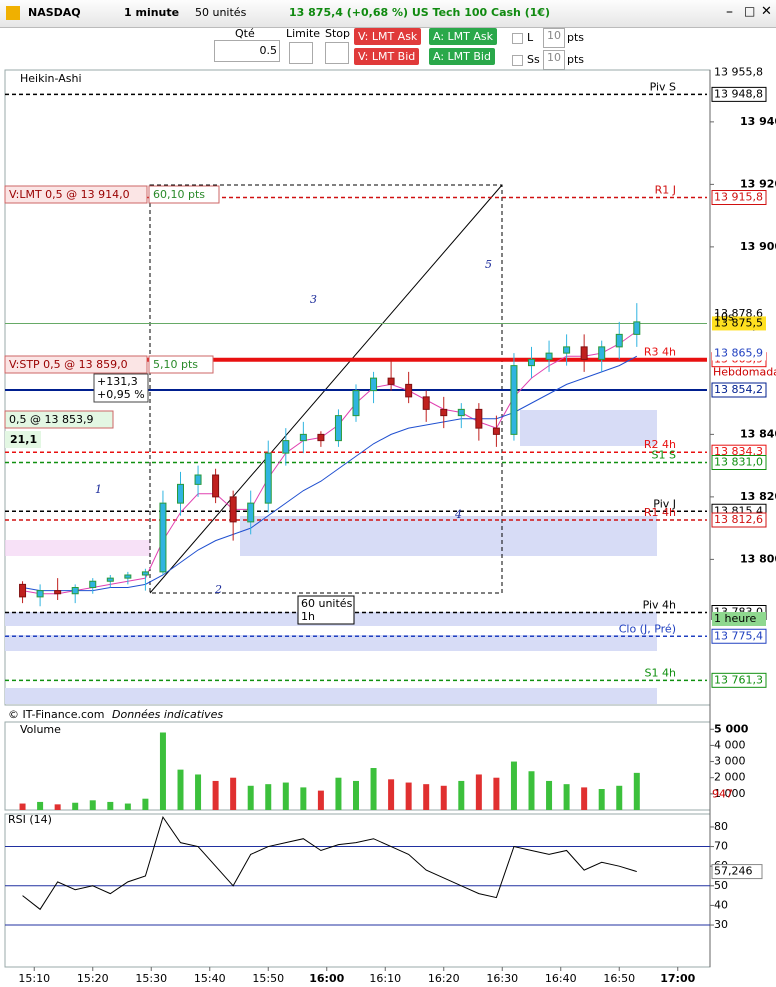 The height and width of the screenshot is (987, 776). I want to click on y-tick-label: 13 840, so click(758, 433).